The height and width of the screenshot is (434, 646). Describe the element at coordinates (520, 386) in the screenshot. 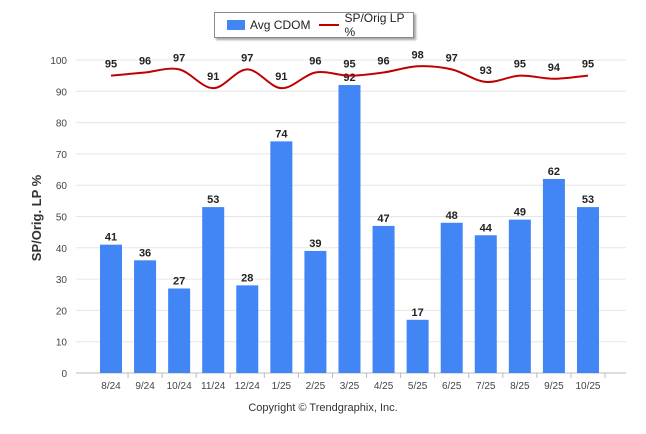

I see `x-tick-label: 8/25` at that location.